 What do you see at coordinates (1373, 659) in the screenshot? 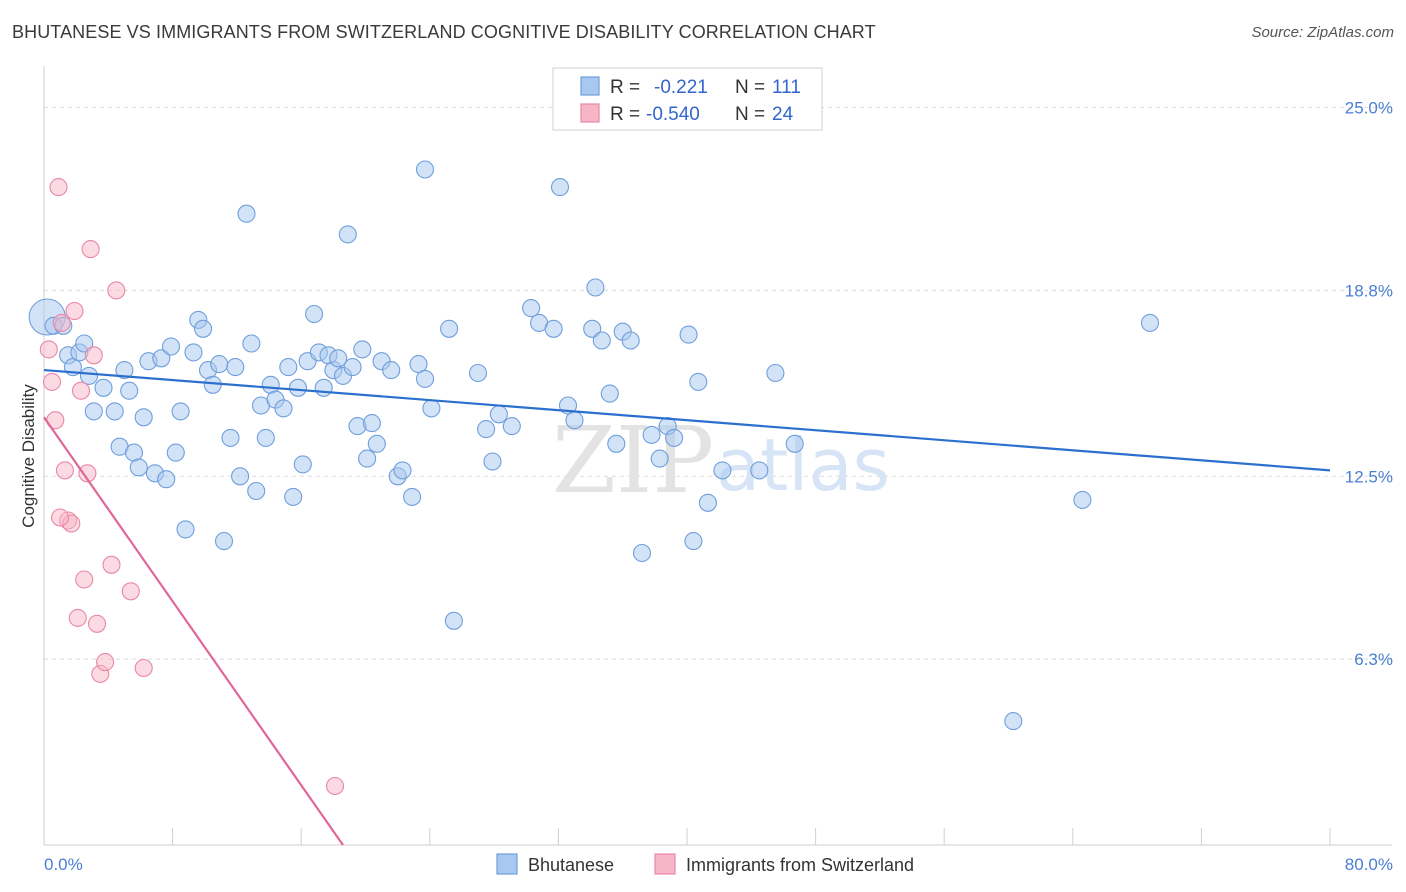
I see `y-tick-label: 6.3%` at bounding box center [1373, 659].